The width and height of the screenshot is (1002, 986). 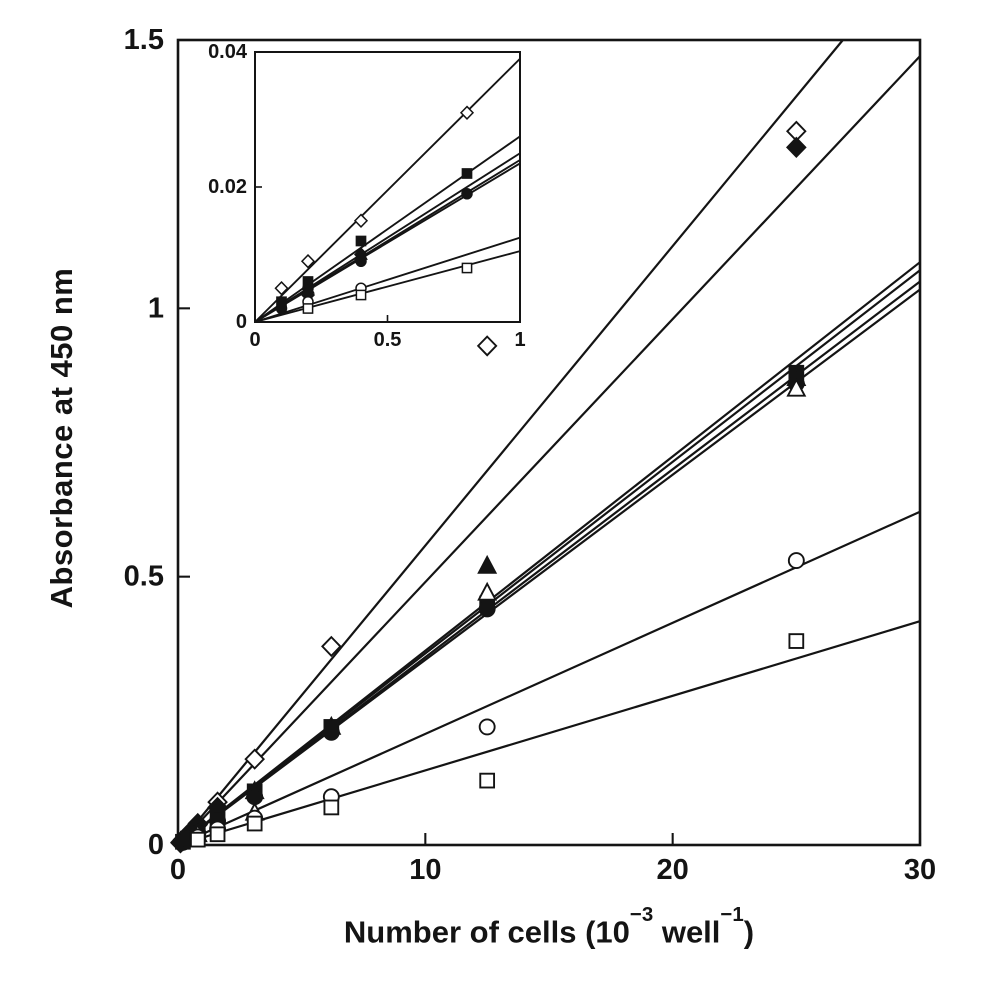 I want to click on inset-fit-line-open-circle, so click(x=387, y=279).